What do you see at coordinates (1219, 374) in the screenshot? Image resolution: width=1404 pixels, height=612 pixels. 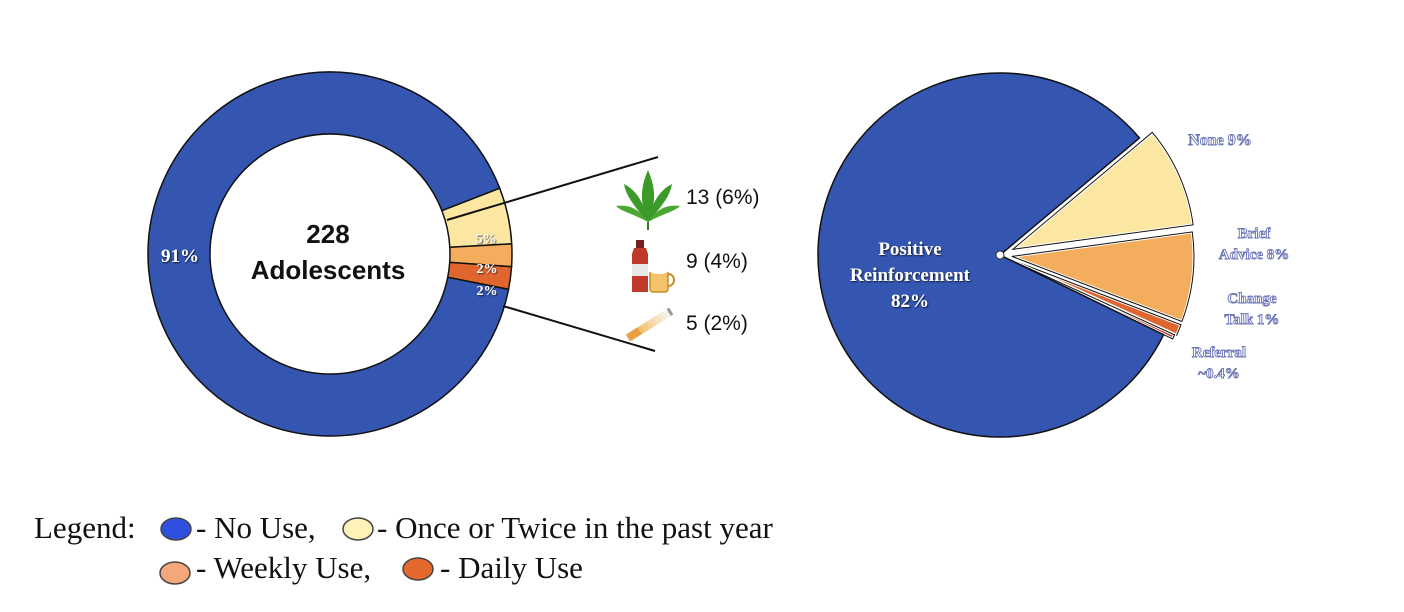 I see `pie-label-referral-line2: ~0.4%` at bounding box center [1219, 374].